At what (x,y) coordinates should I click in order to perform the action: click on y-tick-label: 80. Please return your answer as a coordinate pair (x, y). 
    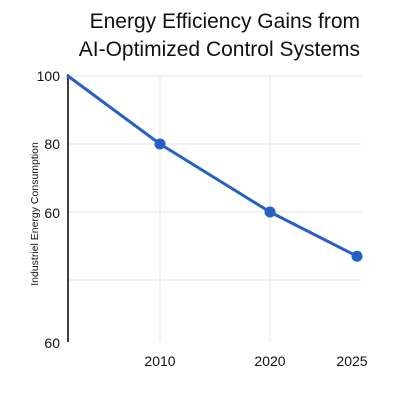
    Looking at the image, I should click on (52, 144).